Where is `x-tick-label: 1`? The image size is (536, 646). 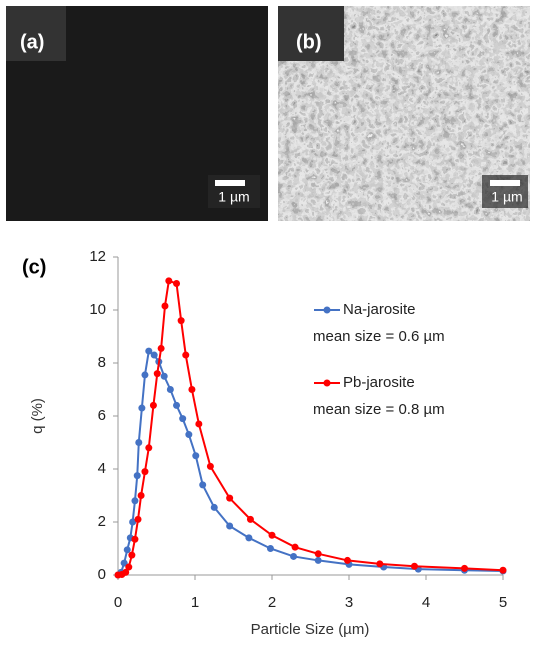 x-tick-label: 1 is located at coordinates (195, 602).